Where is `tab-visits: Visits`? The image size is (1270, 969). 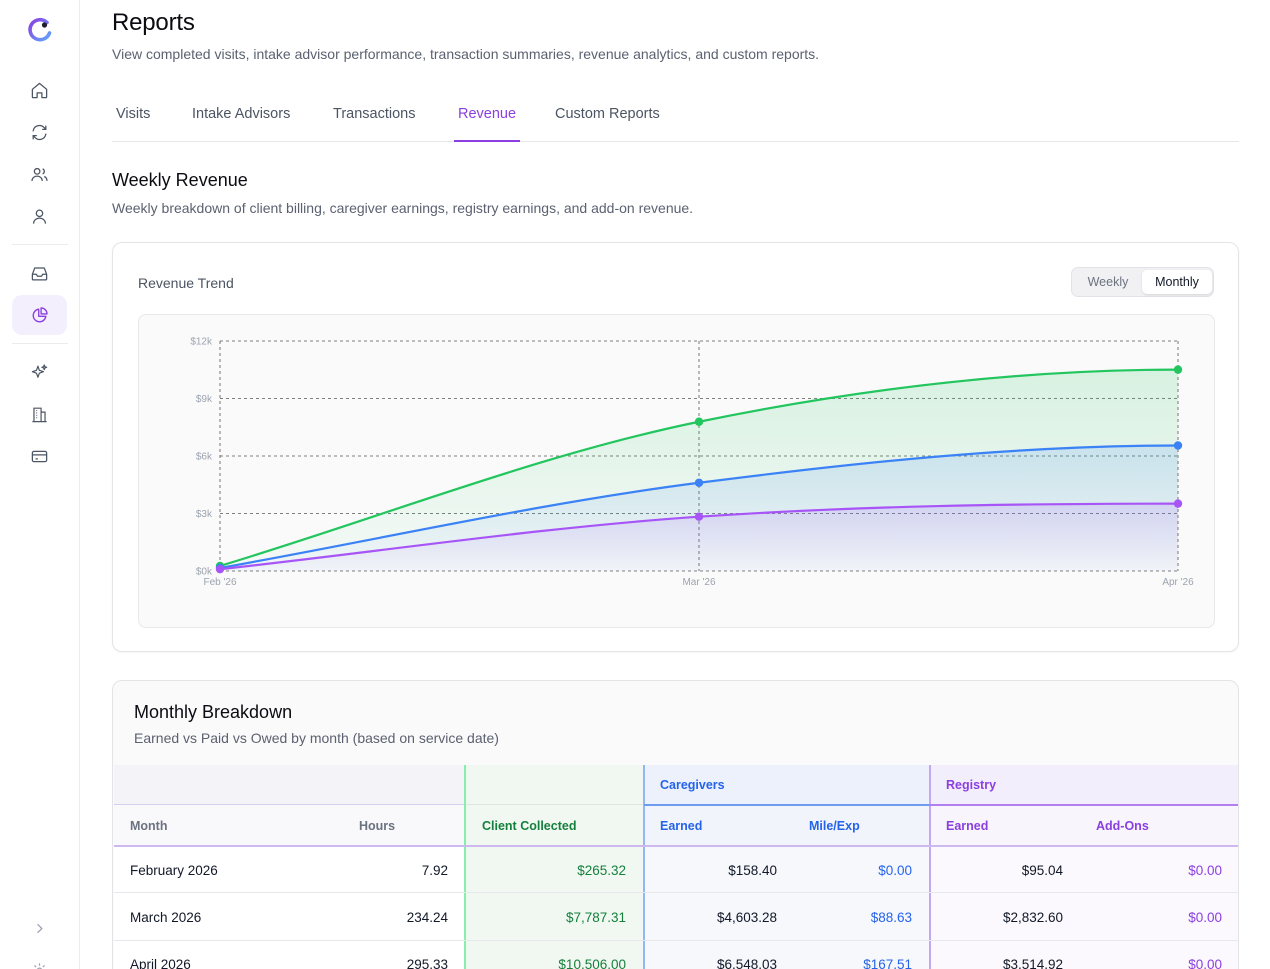
tab-visits: Visits is located at coordinates (133, 114).